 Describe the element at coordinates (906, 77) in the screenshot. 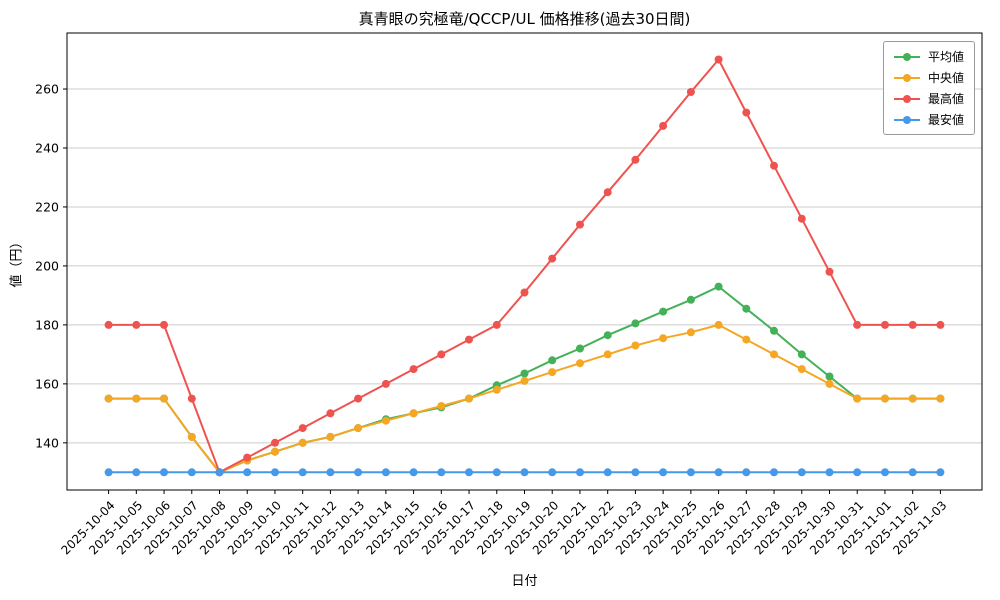

I see `legend-marker-median` at that location.